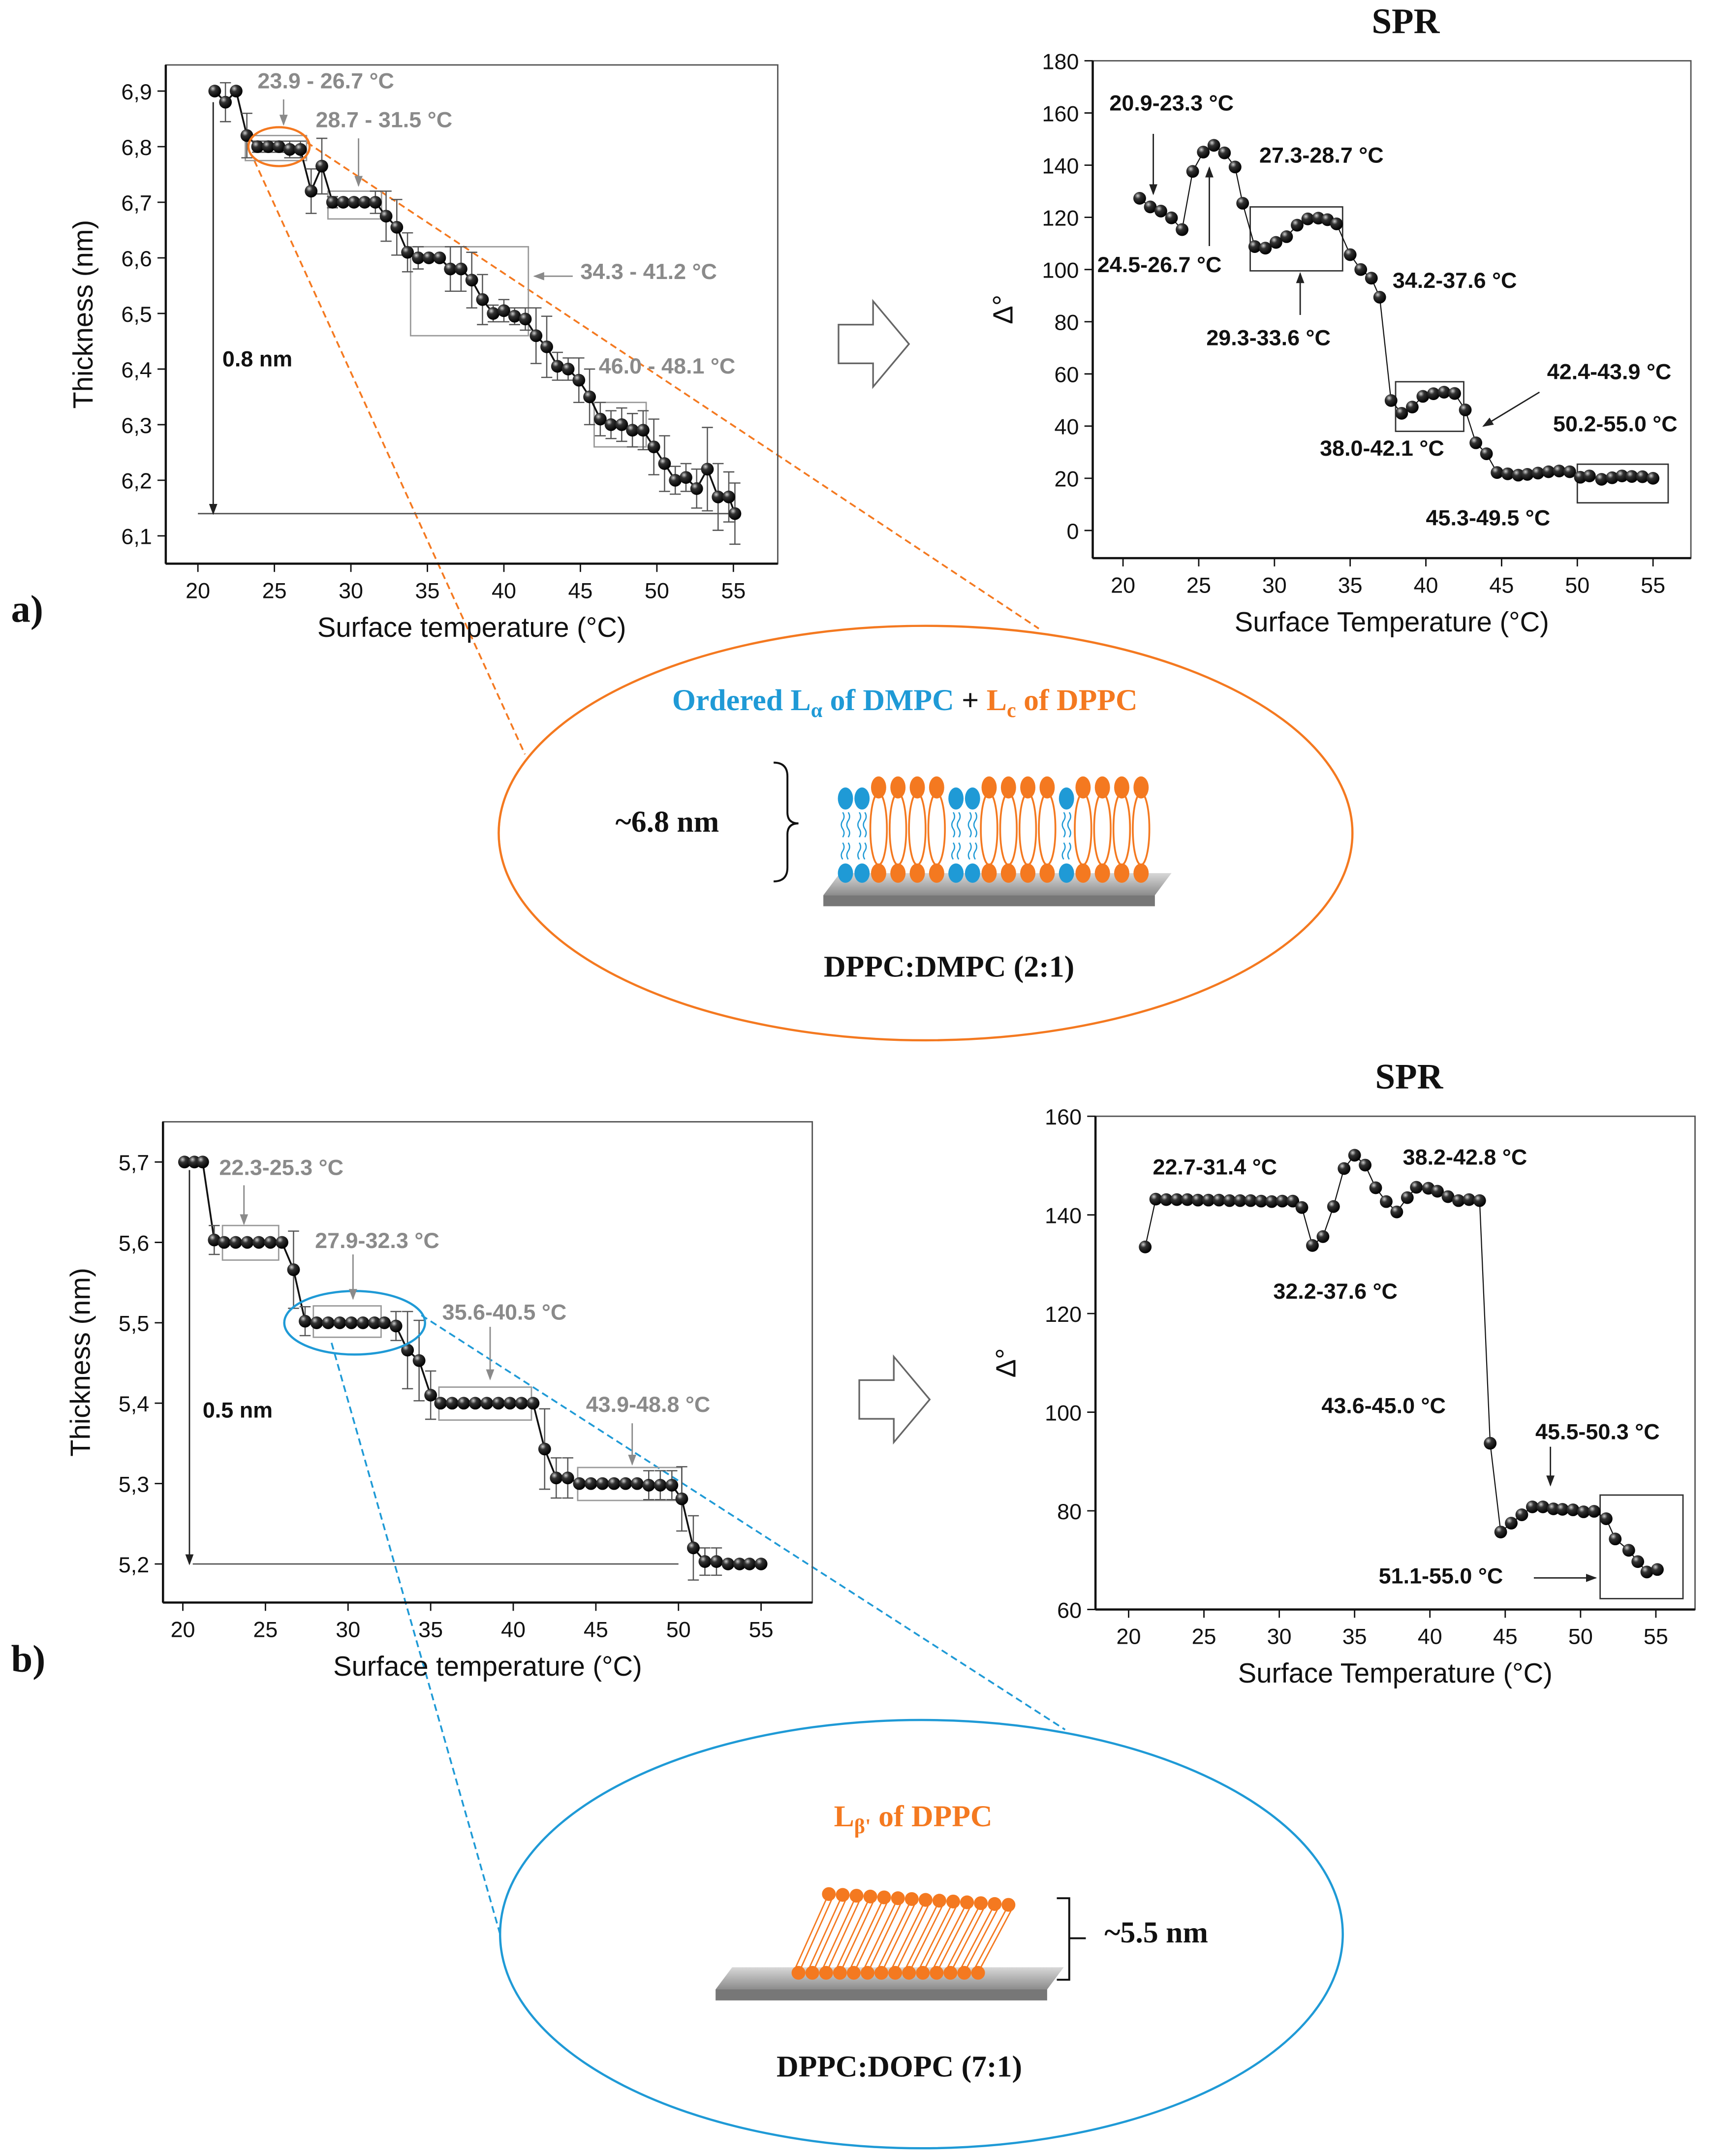 This screenshot has height=2156, width=1713. I want to click on x-axis-label: Surface temperature (°C), so click(471, 627).